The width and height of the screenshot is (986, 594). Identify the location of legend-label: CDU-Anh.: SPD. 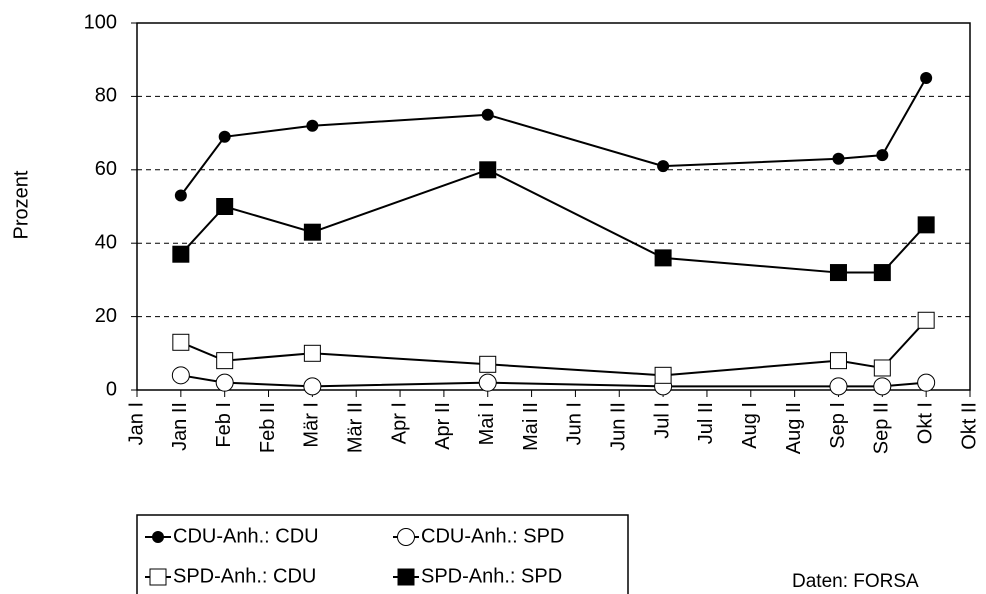
(492, 536).